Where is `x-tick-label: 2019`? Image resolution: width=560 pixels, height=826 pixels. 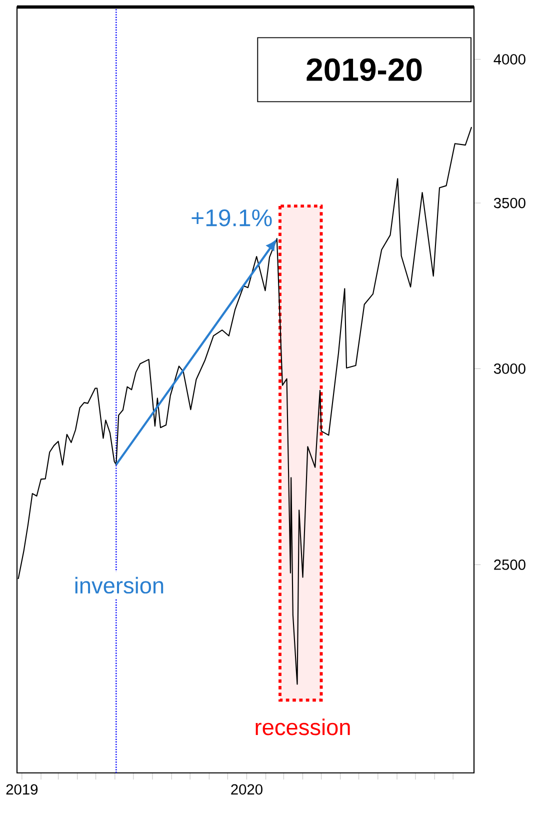 x-tick-label: 2019 is located at coordinates (22, 789).